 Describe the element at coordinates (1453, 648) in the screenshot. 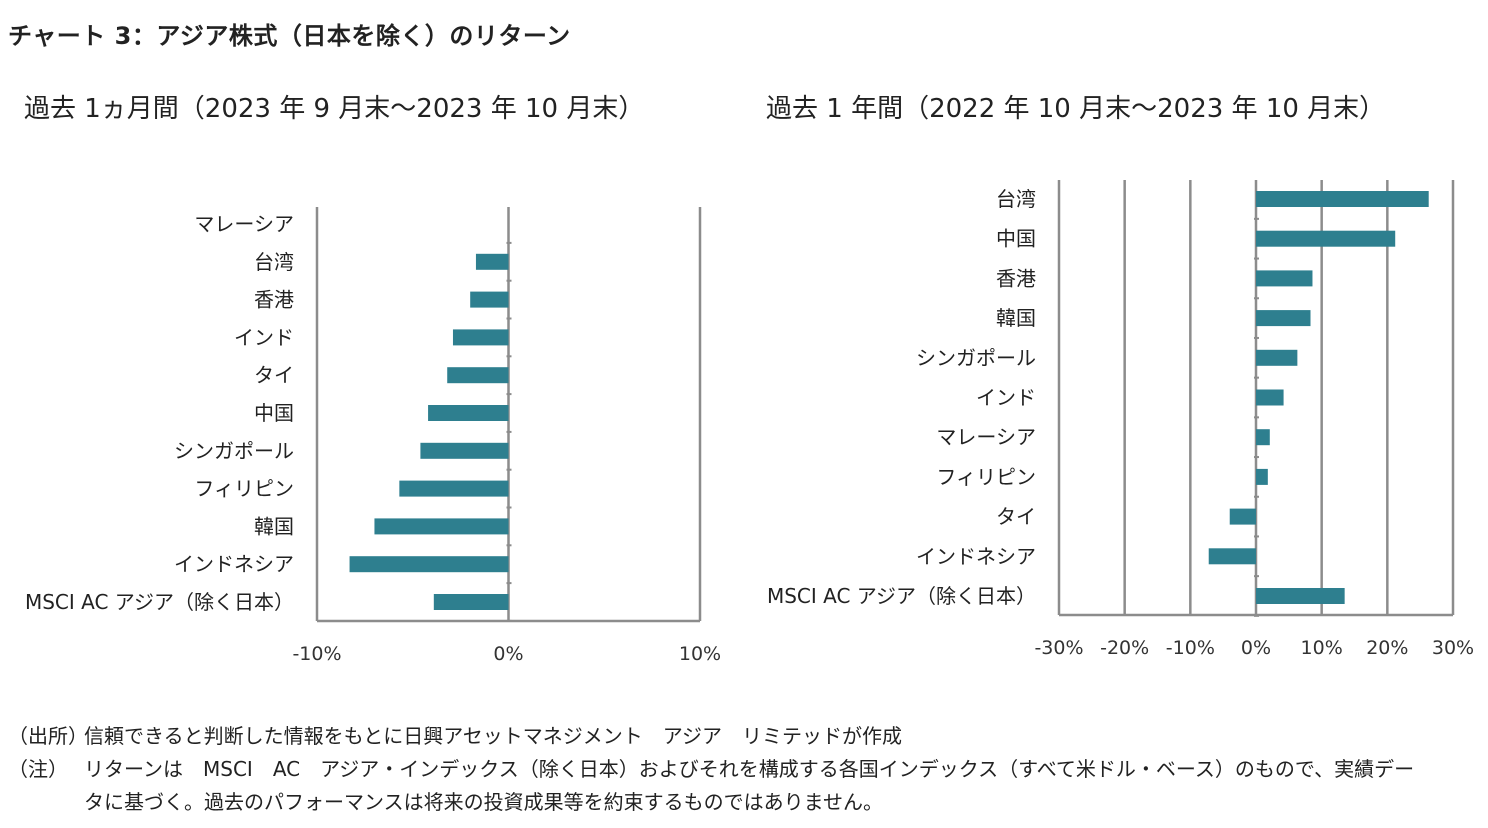

I see `x-tick-label: 30%` at that location.